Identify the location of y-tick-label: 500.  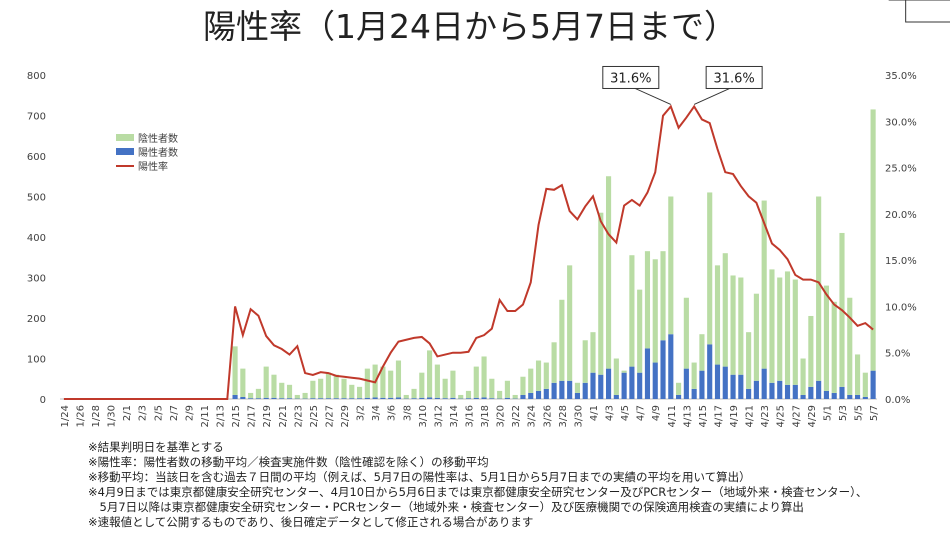
(36, 198).